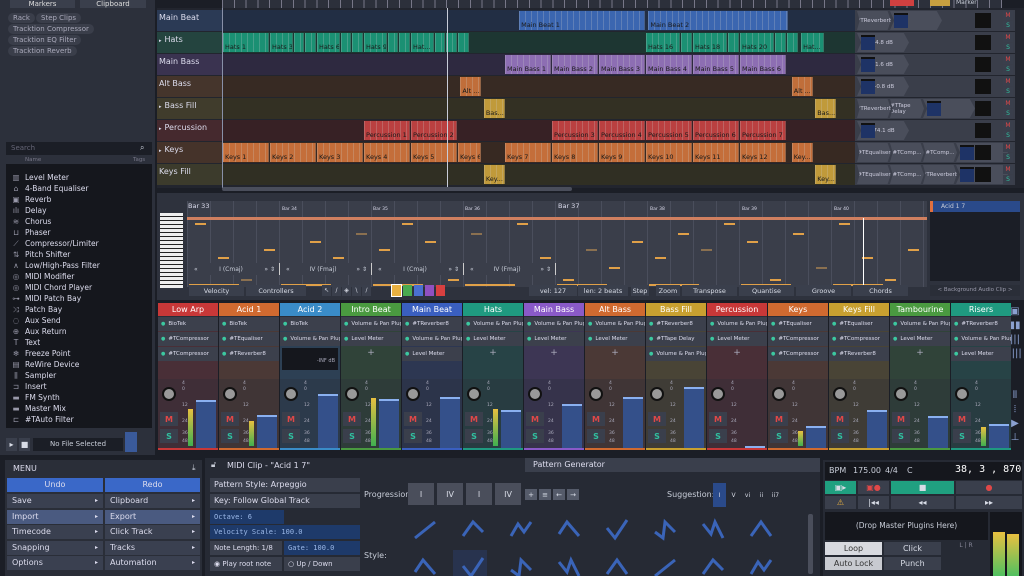 This screenshot has height=576, width=1024. What do you see at coordinates (33, 160) in the screenshot?
I see `column-name: Name` at bounding box center [33, 160].